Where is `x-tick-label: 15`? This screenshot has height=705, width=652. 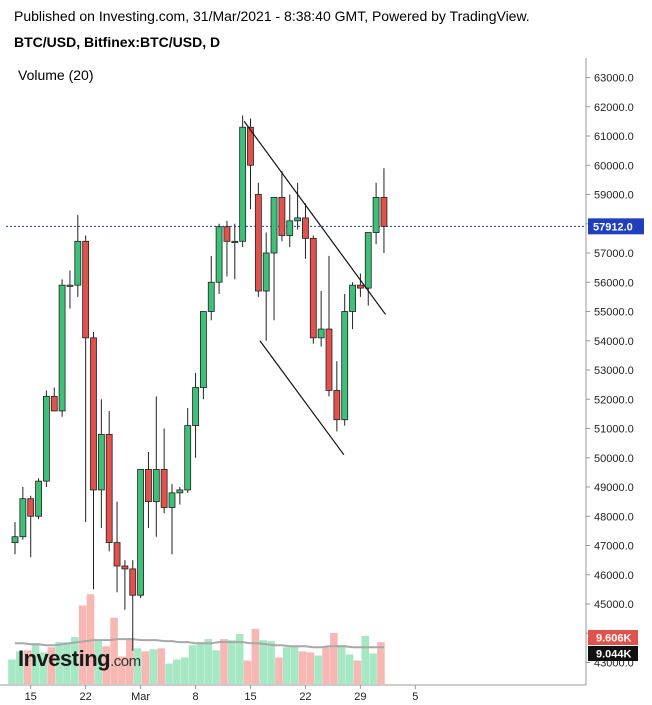
x-tick-label: 15 is located at coordinates (250, 697).